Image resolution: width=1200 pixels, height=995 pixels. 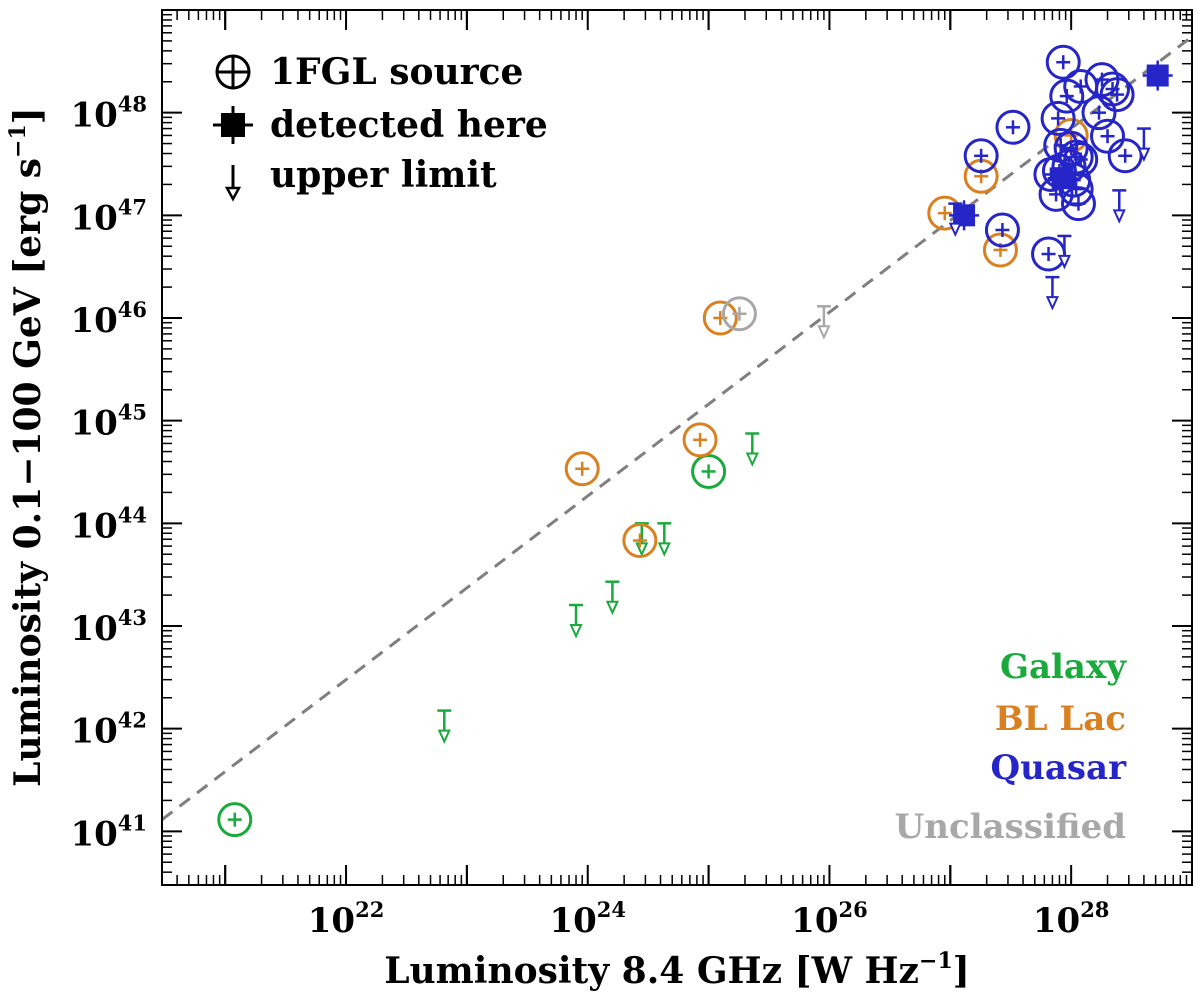 I want to click on class-legend-galaxy: Galaxy, so click(x=1063, y=667).